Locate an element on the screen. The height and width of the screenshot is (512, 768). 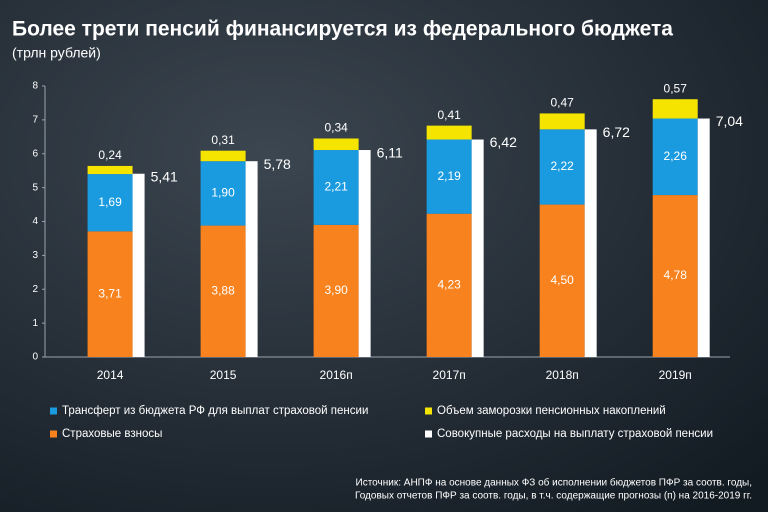
y-tick-label: 5 is located at coordinates (35, 187).